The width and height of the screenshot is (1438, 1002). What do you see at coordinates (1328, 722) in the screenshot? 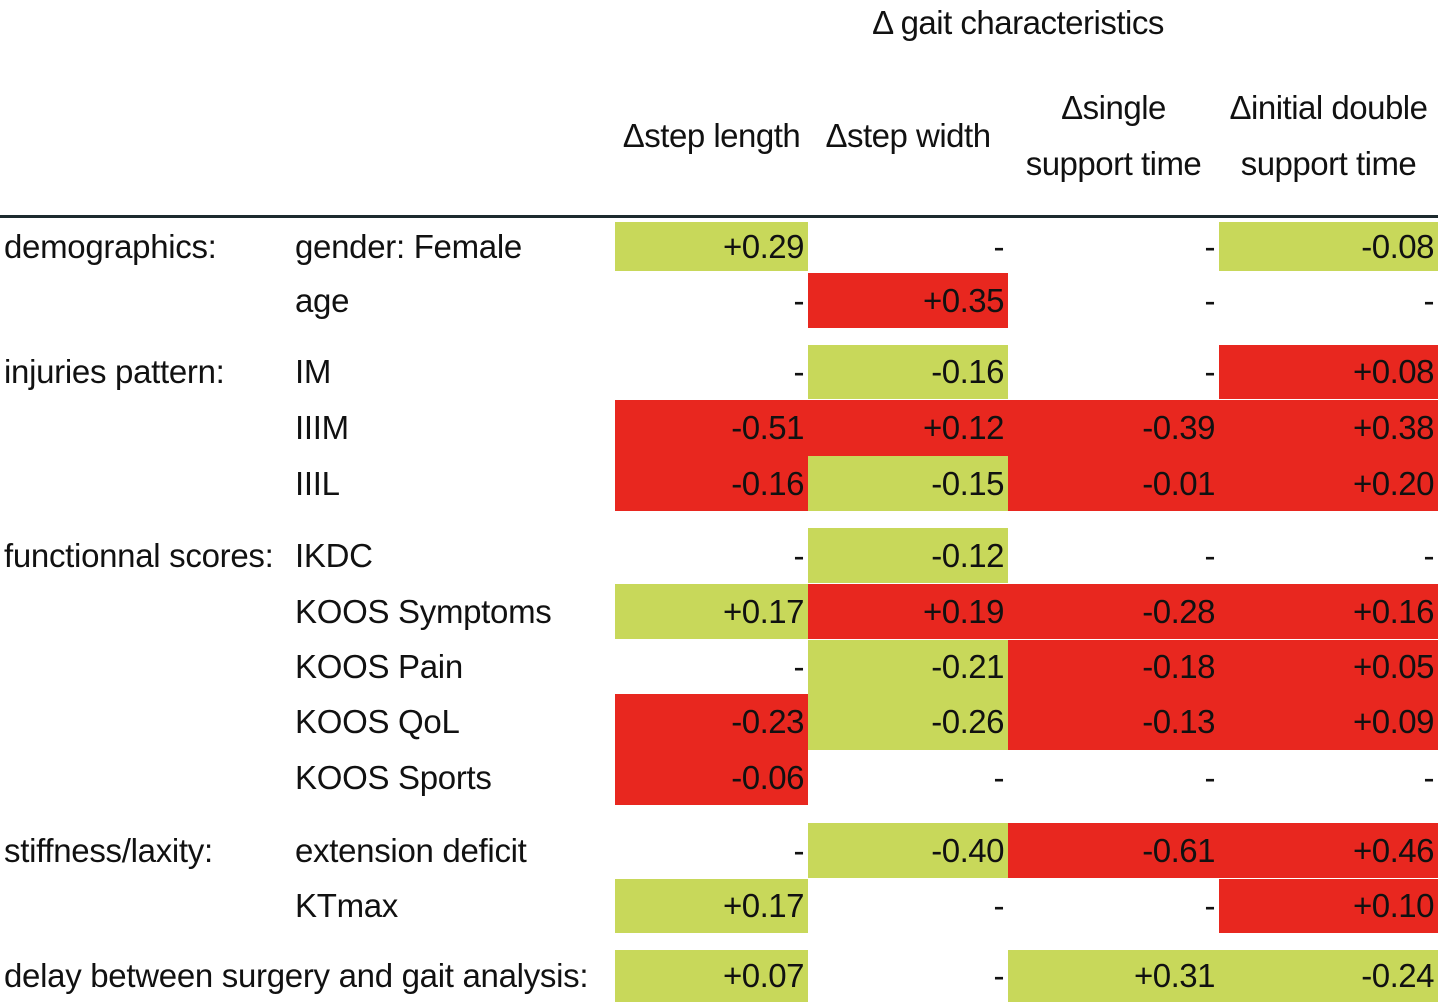
I see `value-cell: +0.09` at bounding box center [1328, 722].